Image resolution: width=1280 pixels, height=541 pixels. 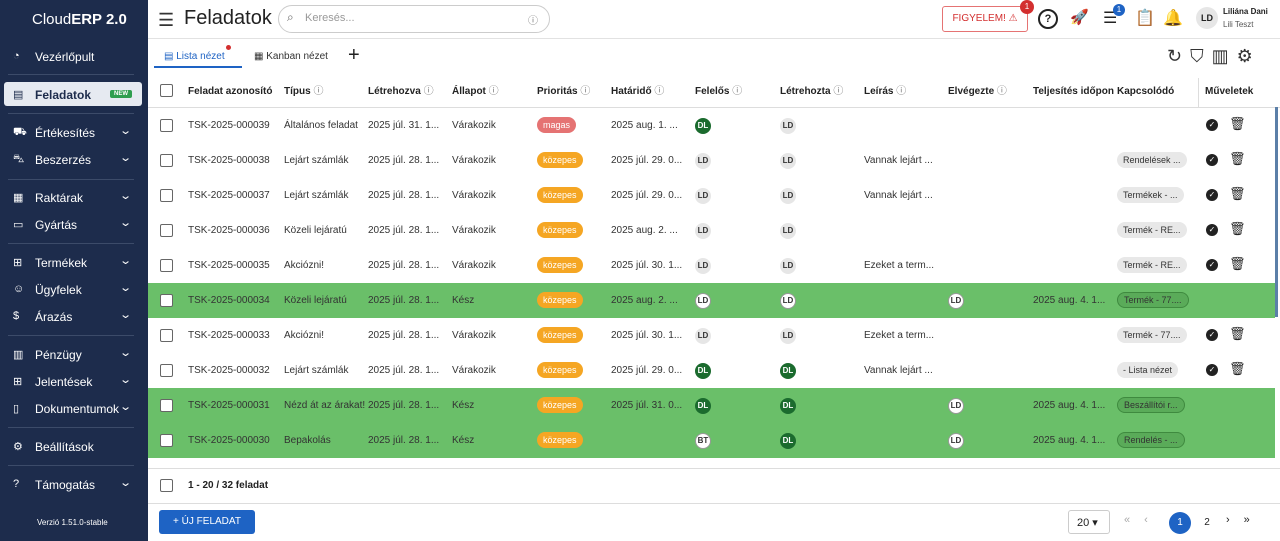 What do you see at coordinates (65, 485) in the screenshot?
I see `nav-item: Támogatás` at bounding box center [65, 485].